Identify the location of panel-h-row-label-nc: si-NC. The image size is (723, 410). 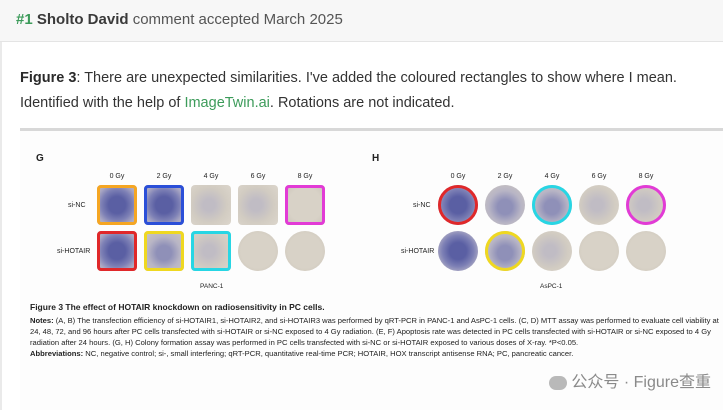
(422, 205).